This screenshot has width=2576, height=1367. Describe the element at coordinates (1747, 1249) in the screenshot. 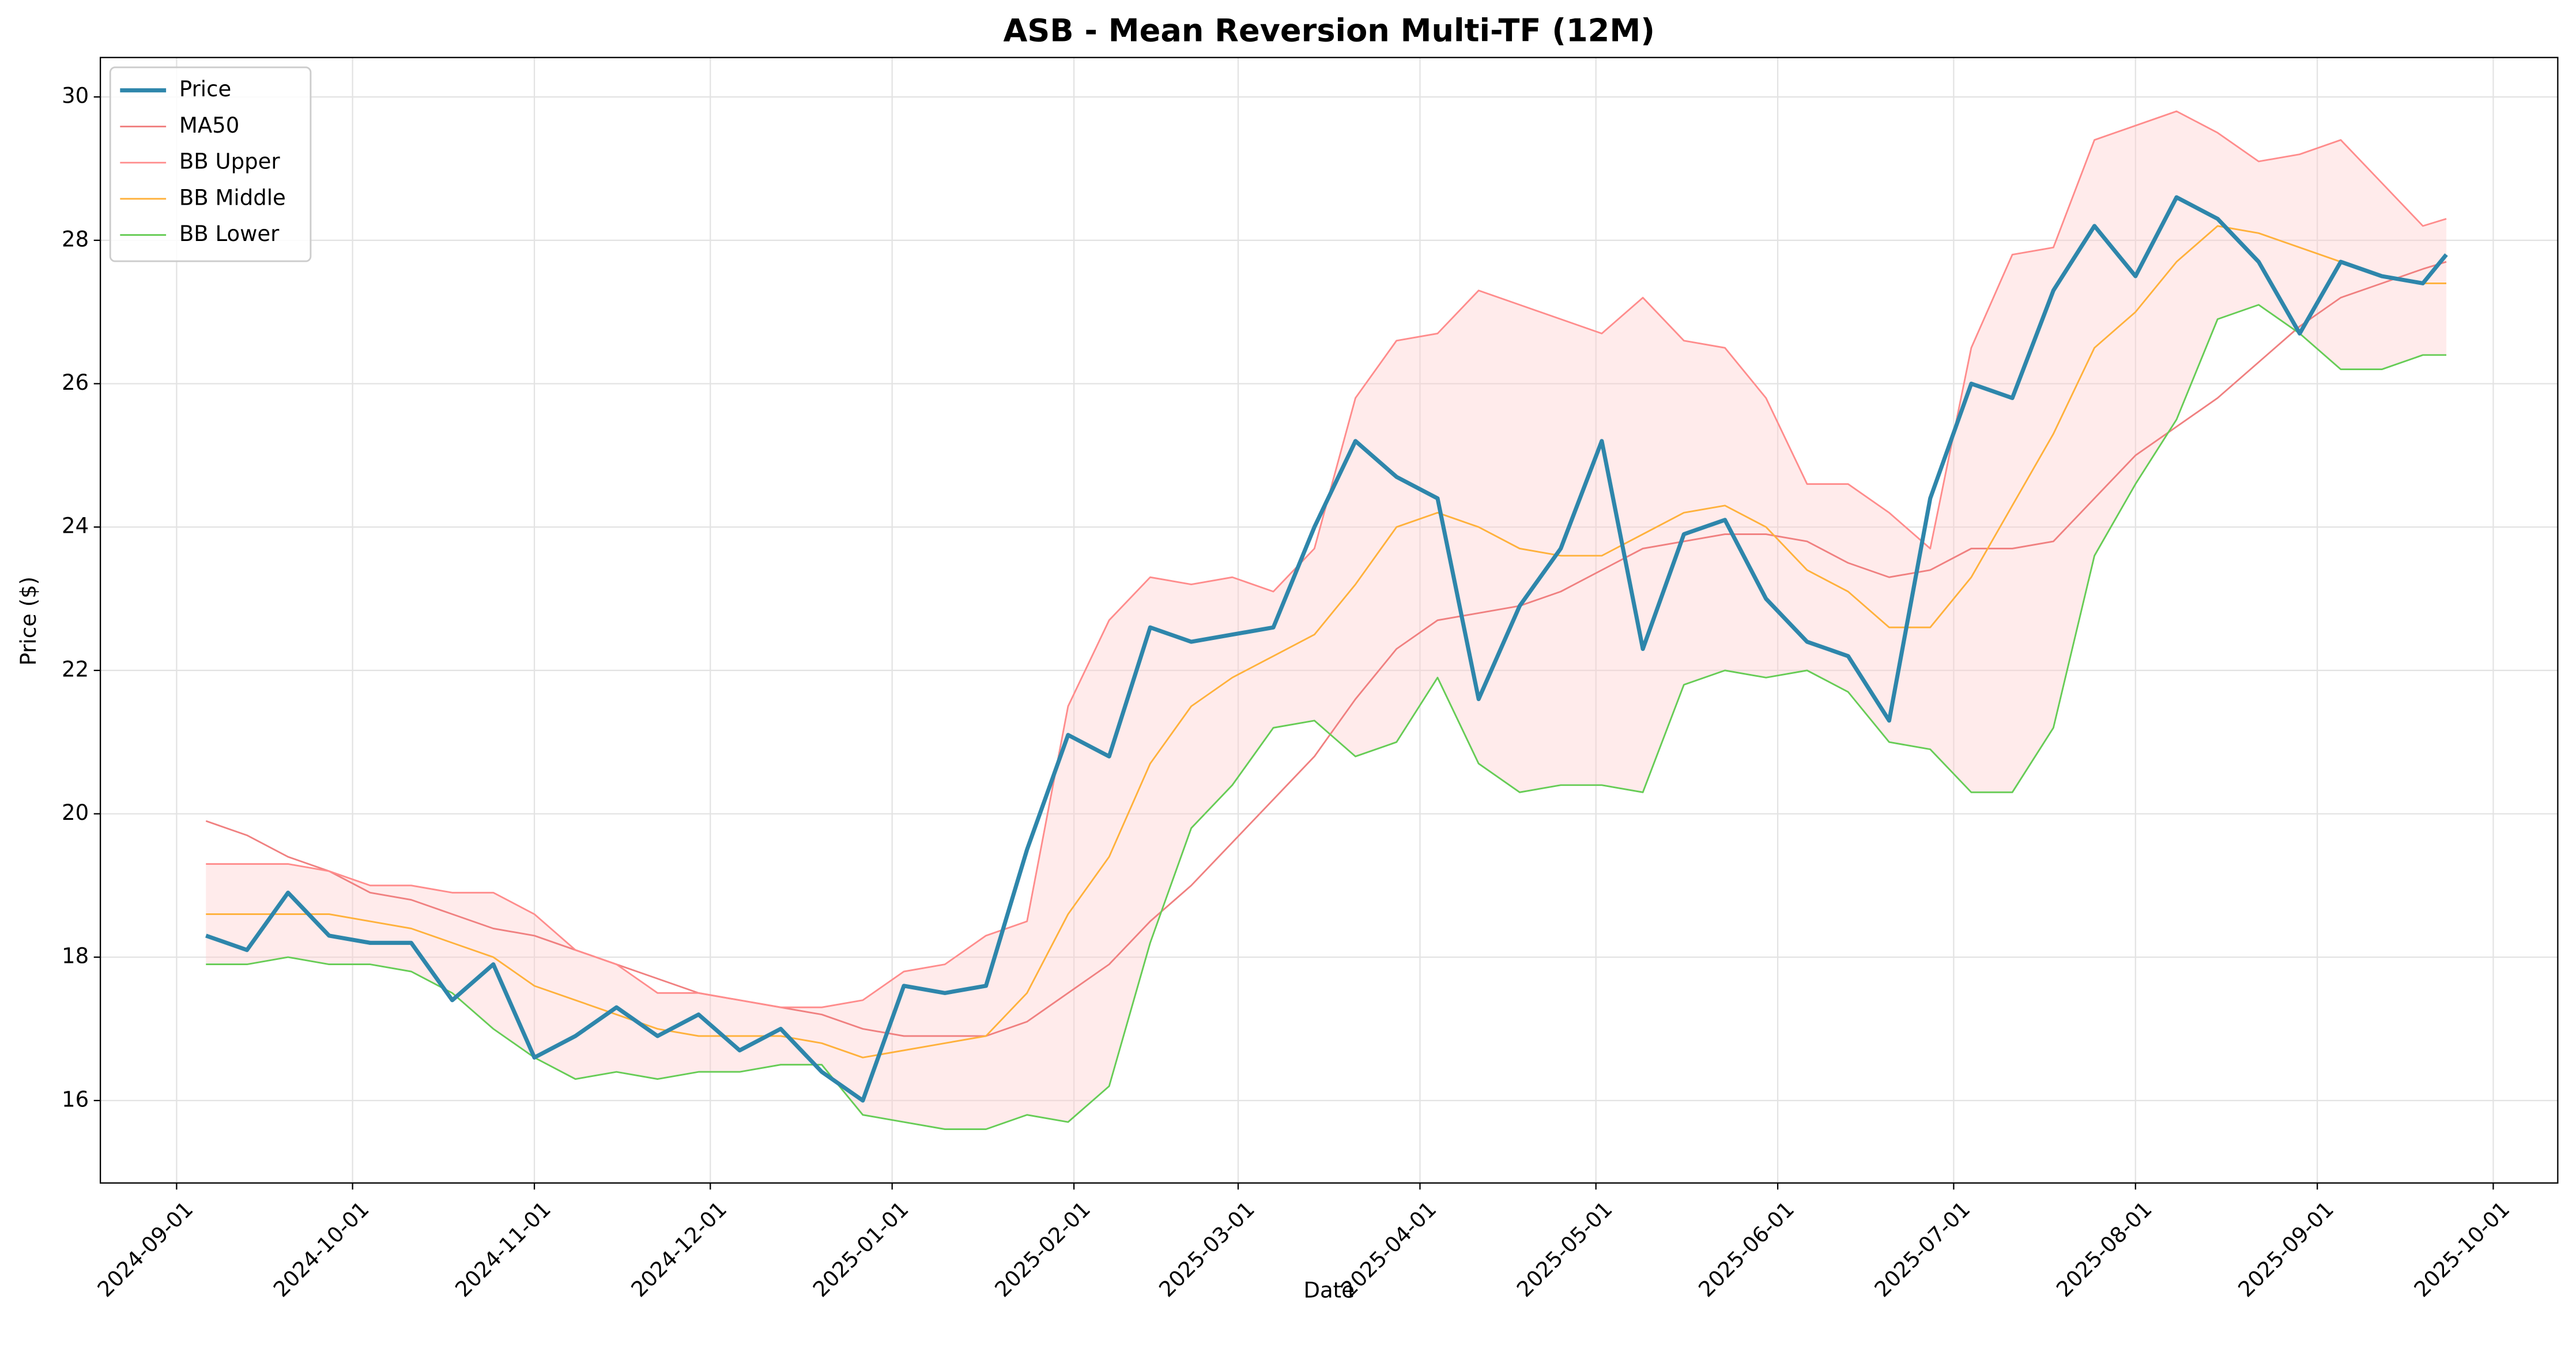

I see `x-tick-label: 2025-06-01` at that location.